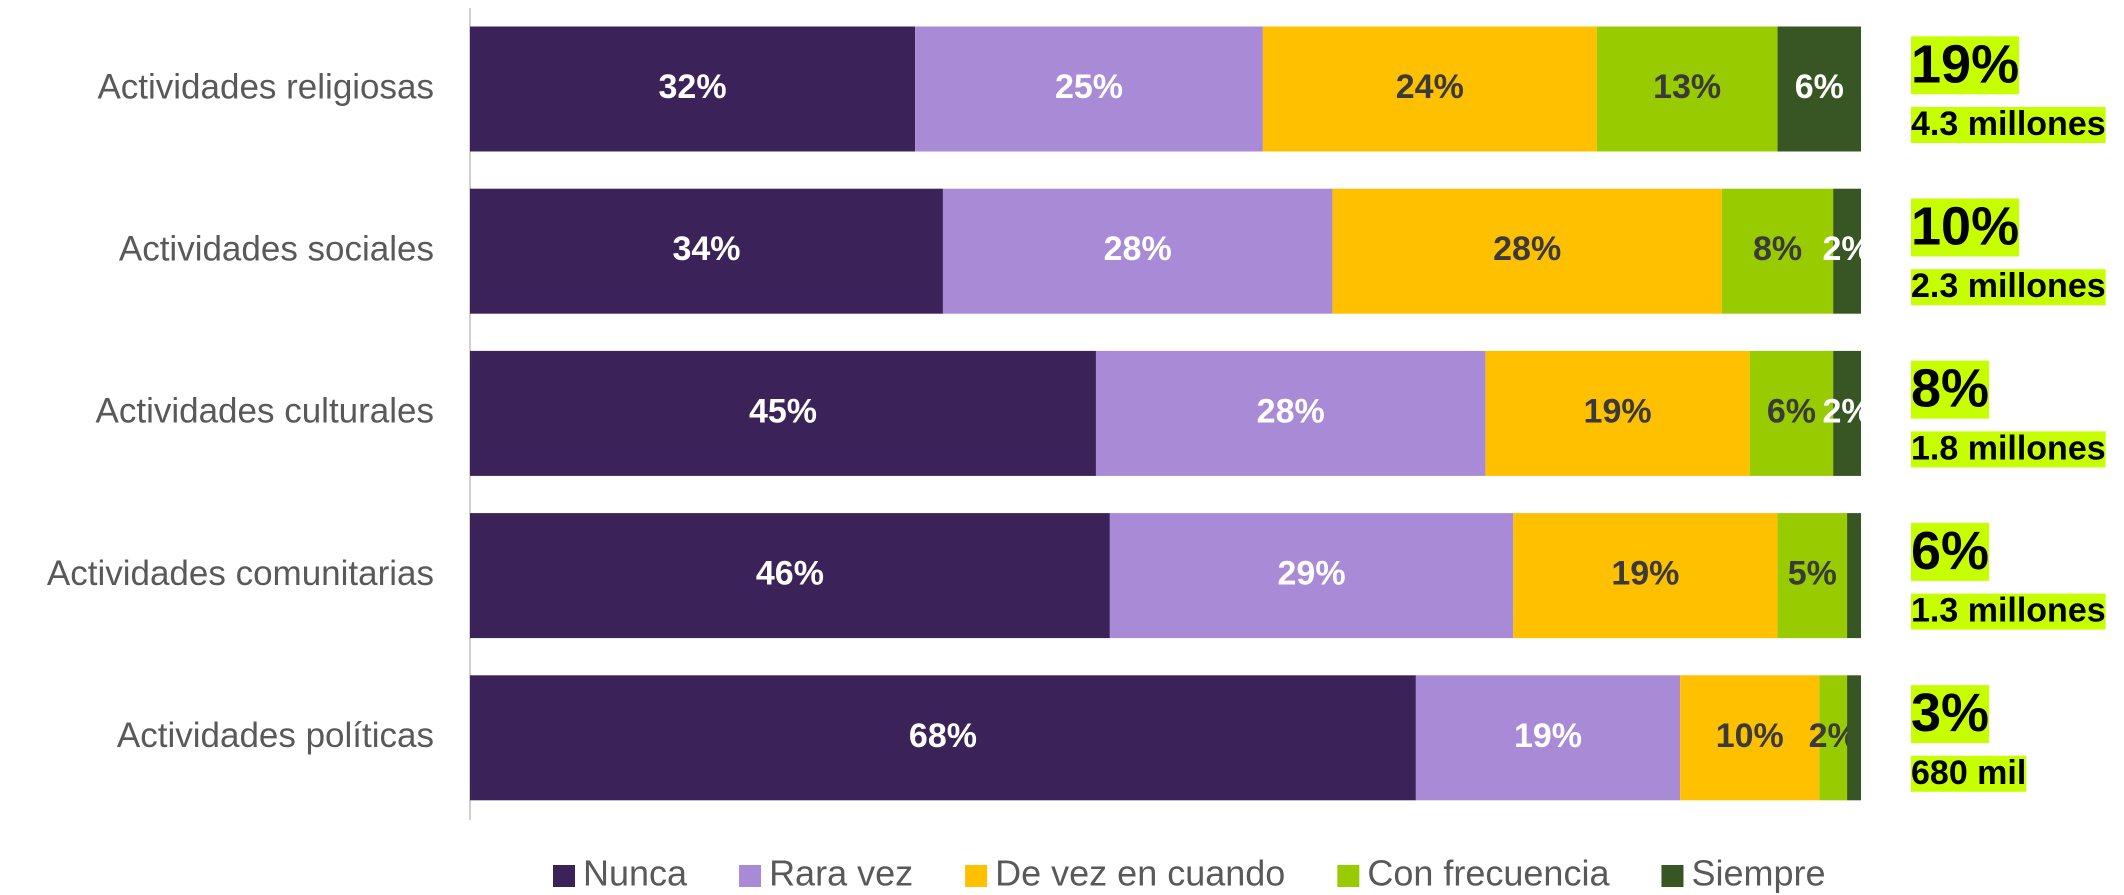  I want to click on annotation-percent: 6%, so click(1950, 551).